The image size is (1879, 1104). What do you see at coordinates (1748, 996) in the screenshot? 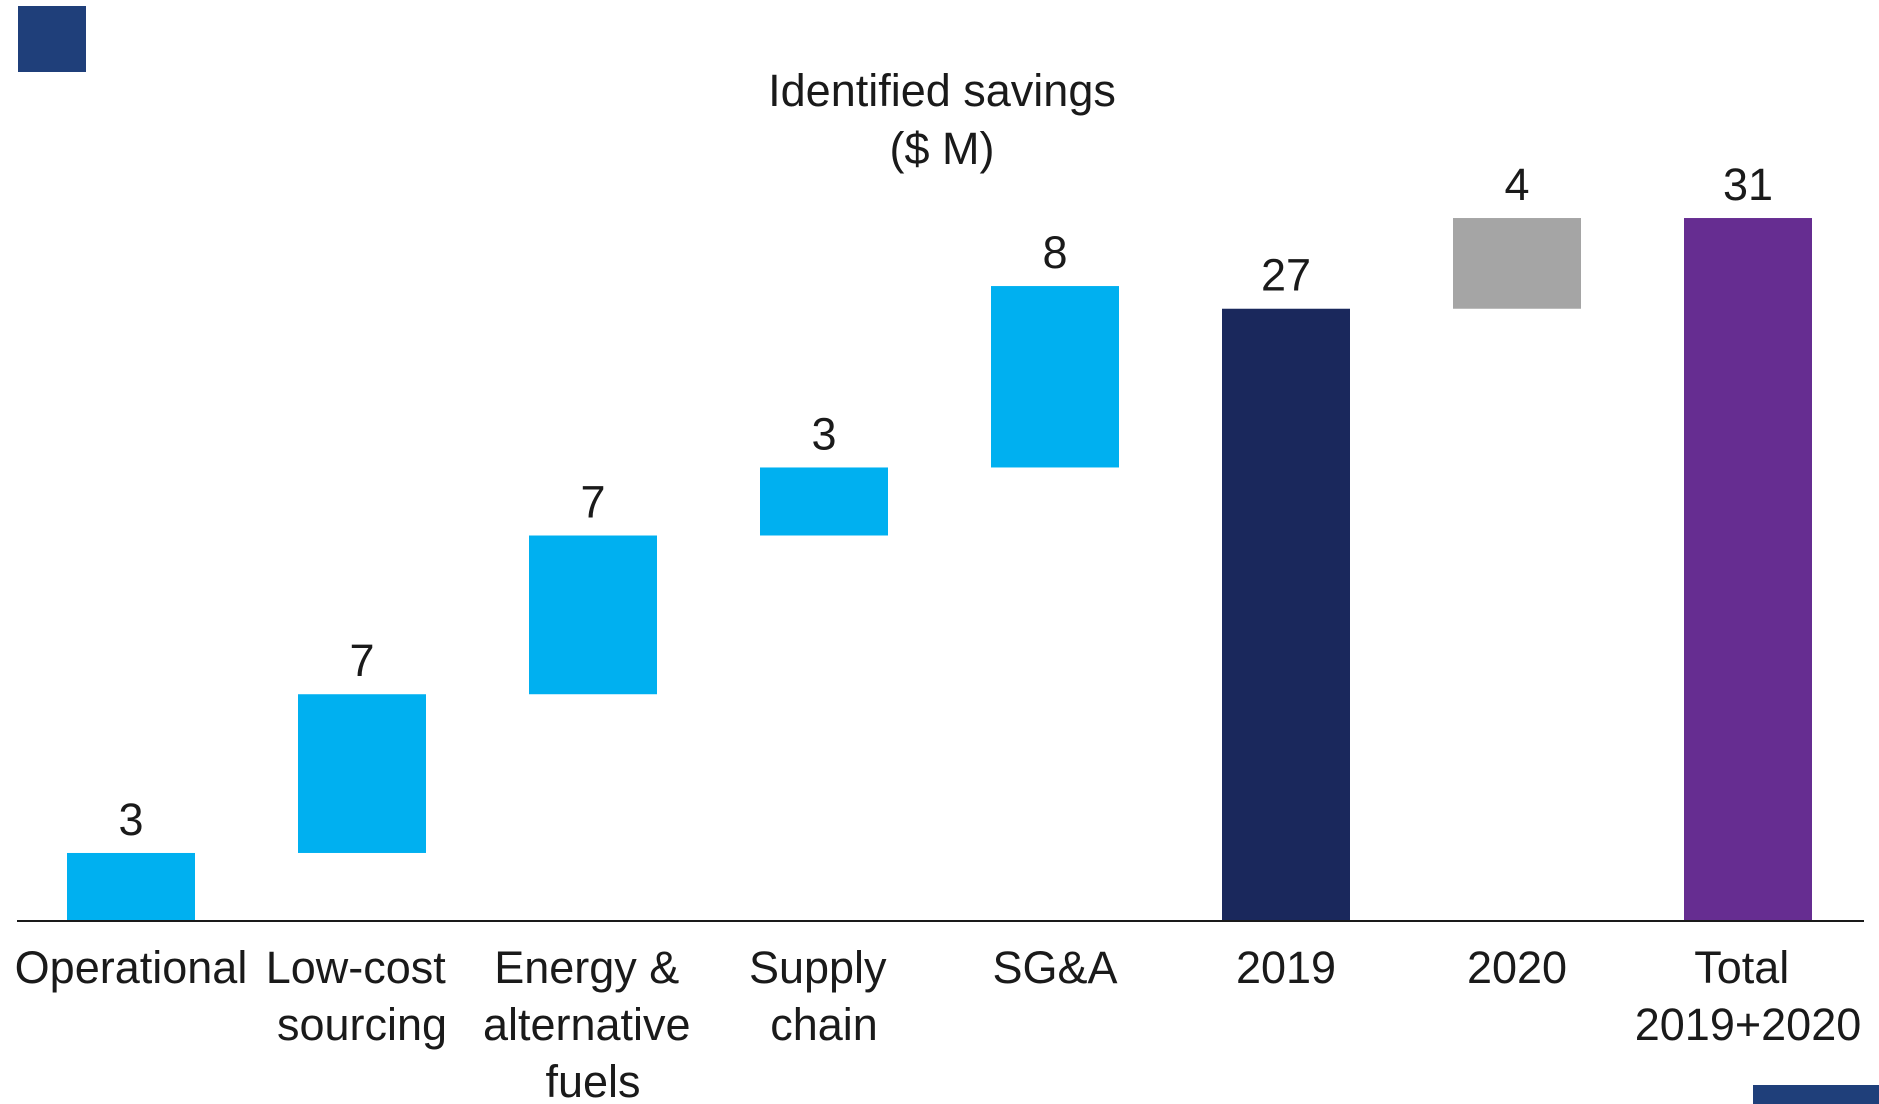
I see `x-tick-label: Total 2019+2020` at bounding box center [1748, 996].